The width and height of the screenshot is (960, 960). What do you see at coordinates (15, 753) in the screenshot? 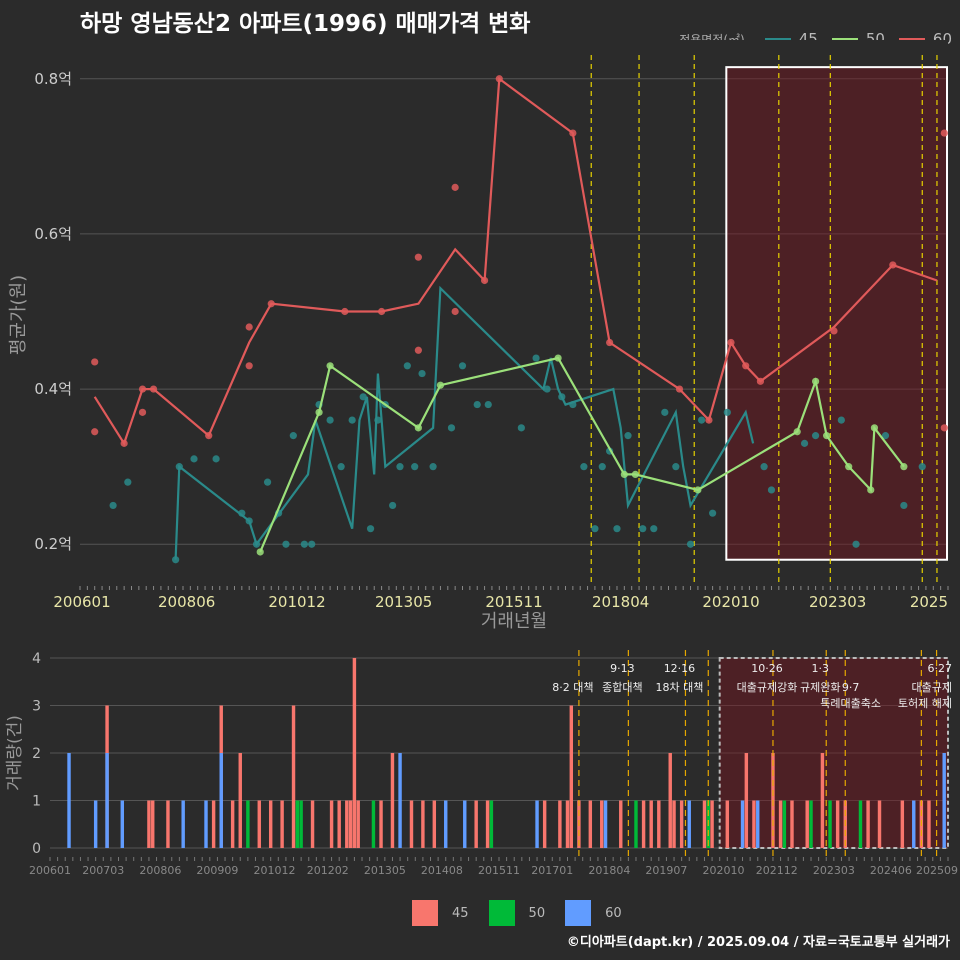
I see `volume-y-axis-title: 거래량(건)` at bounding box center [15, 753].